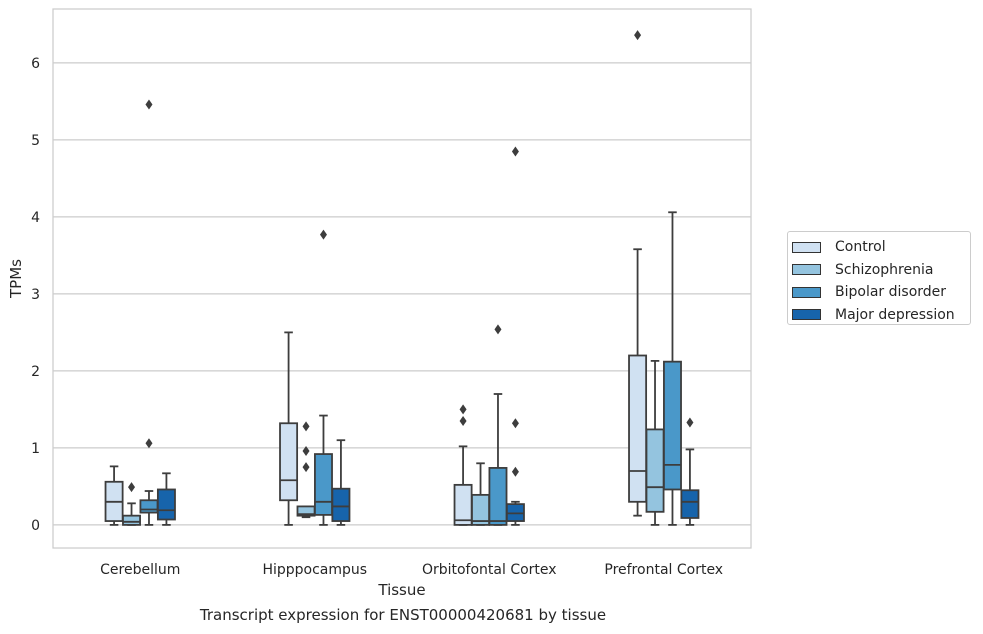  I want to click on y-tick-label-0: 0, so click(35, 526).